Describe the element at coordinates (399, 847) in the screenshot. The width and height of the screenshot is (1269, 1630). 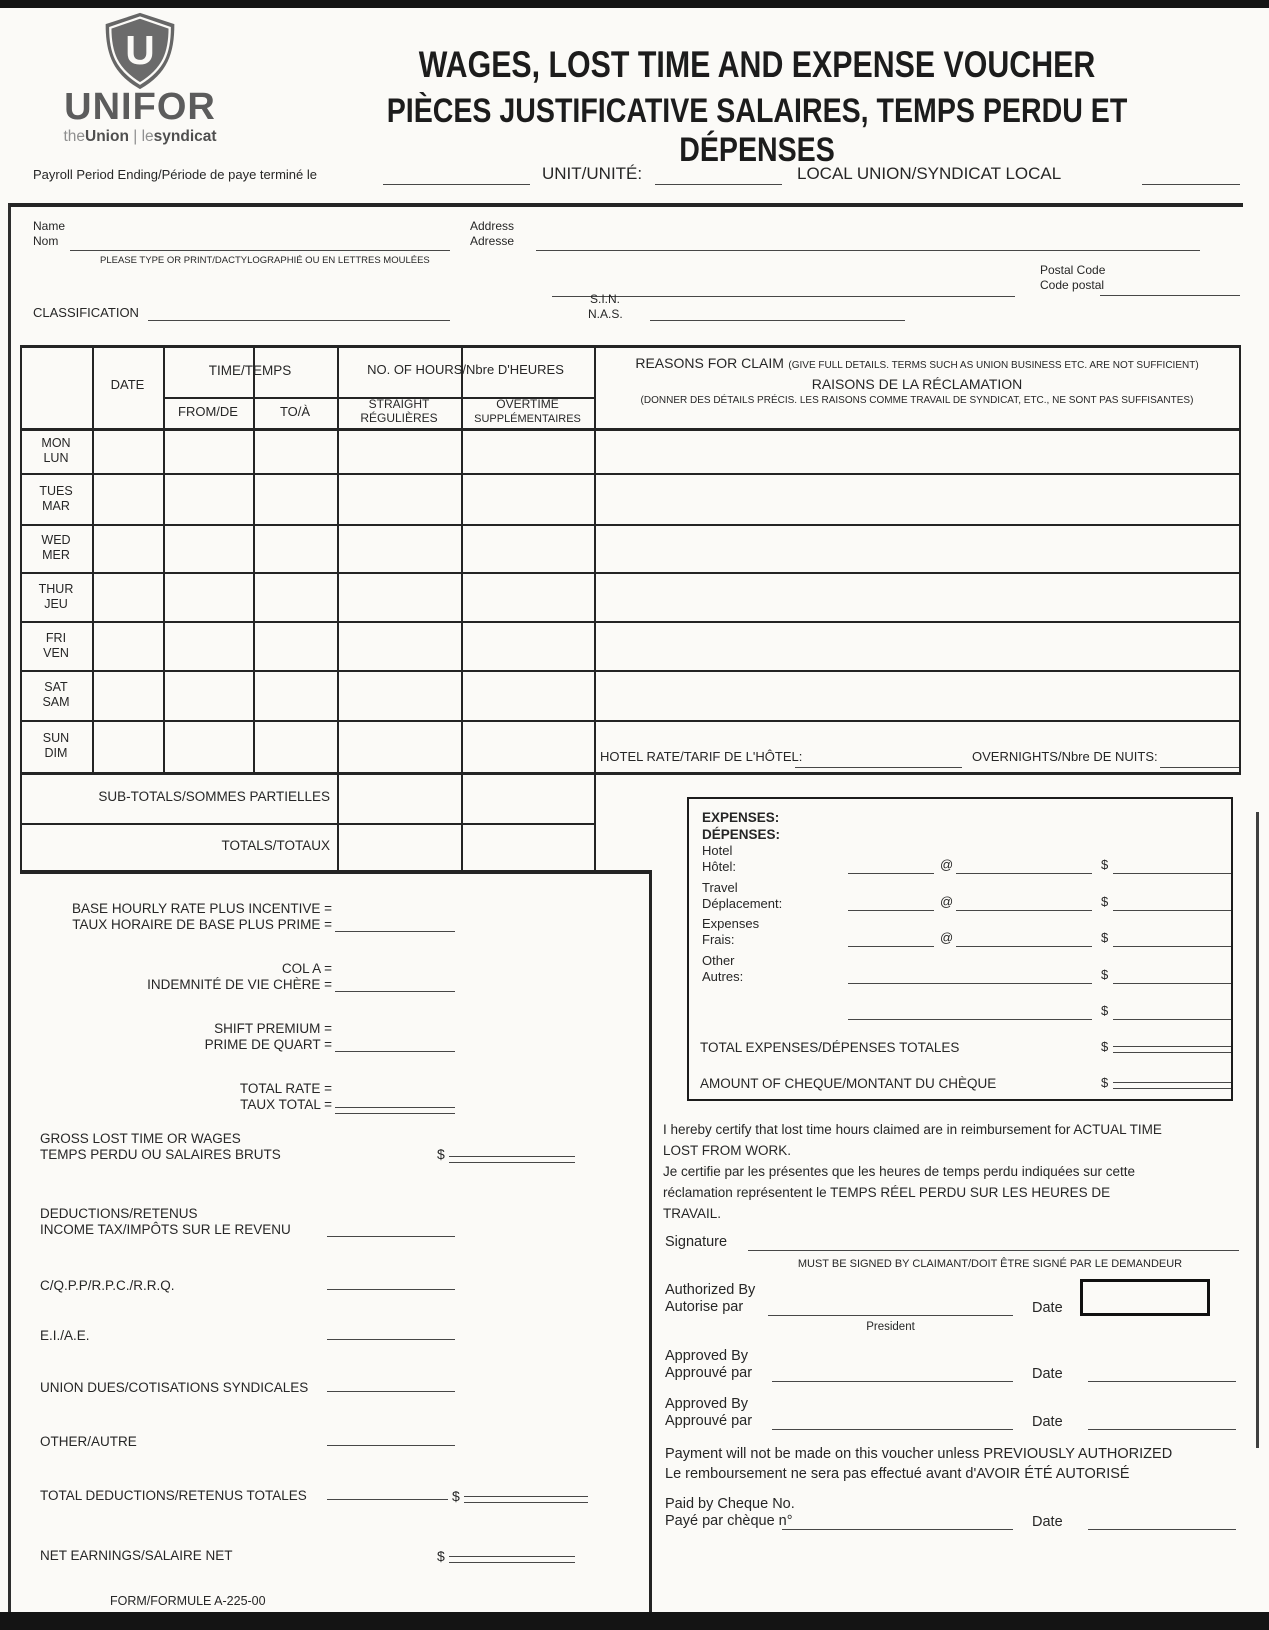
I see `cell-total-straight` at that location.